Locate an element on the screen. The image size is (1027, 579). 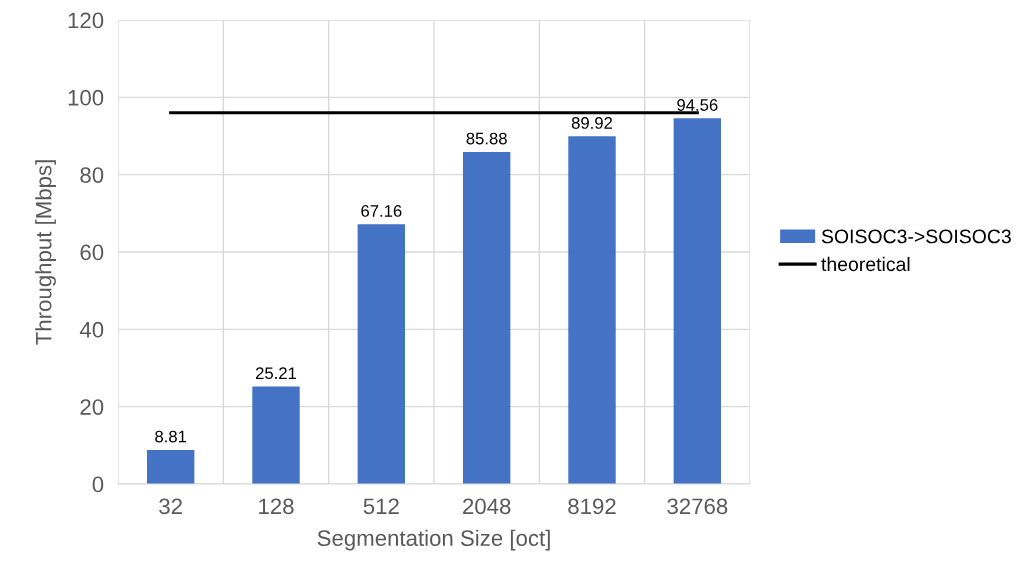
y-tick-label: 20 is located at coordinates (92, 407).